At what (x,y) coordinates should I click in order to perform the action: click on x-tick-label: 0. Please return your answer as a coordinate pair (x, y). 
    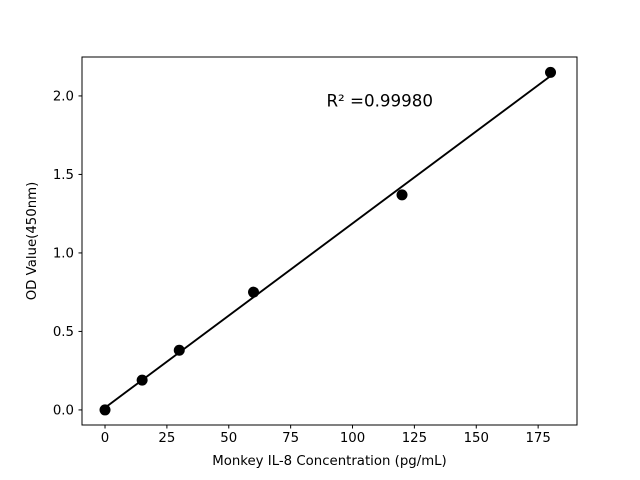
    Looking at the image, I should click on (105, 438).